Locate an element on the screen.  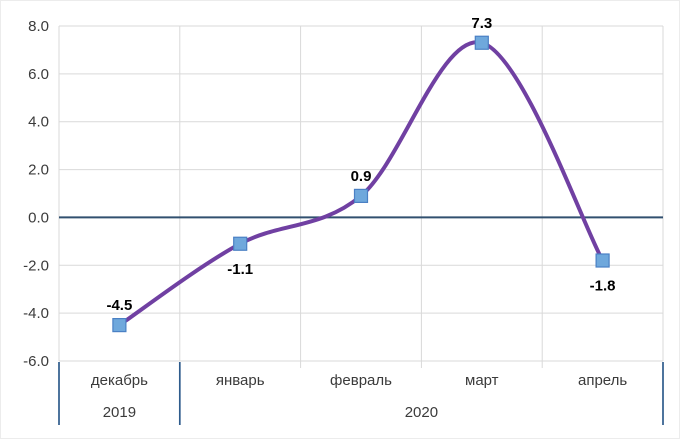
x-category-label: февраль is located at coordinates (361, 380).